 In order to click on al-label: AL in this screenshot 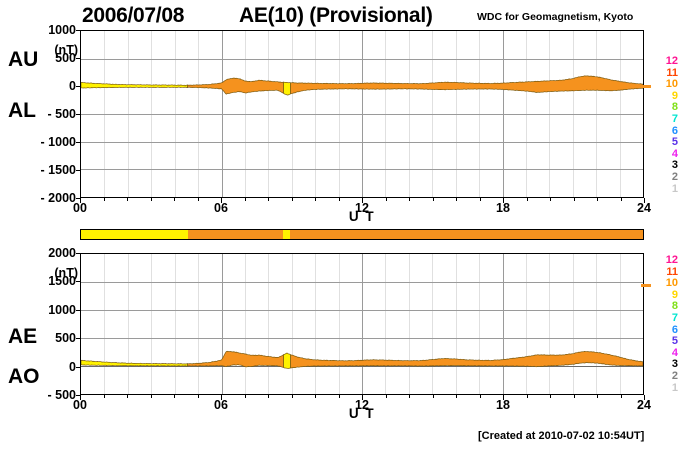, I will do `click(22, 110)`.